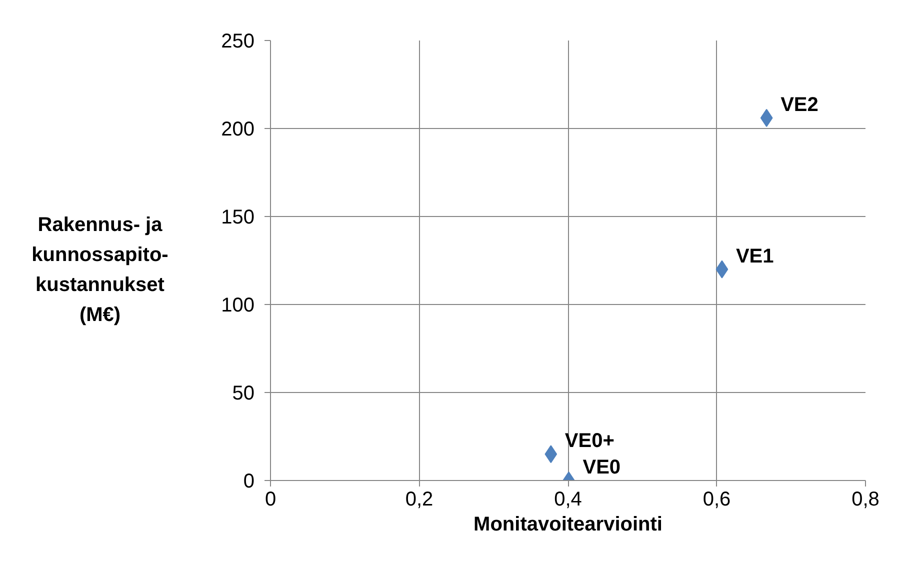 The width and height of the screenshot is (924, 587). I want to click on annotation: VE1, so click(755, 256).